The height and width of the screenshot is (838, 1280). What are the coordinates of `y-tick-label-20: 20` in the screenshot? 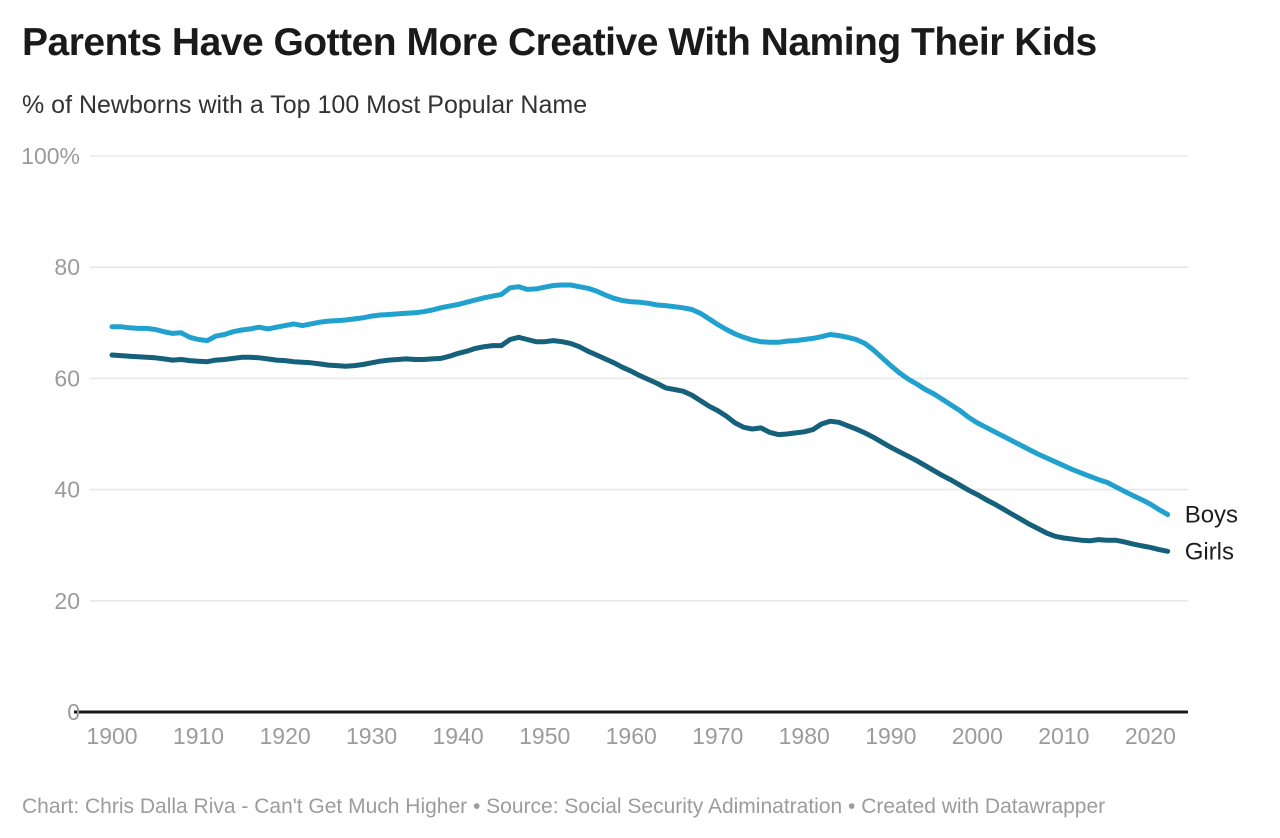 It's located at (67, 601).